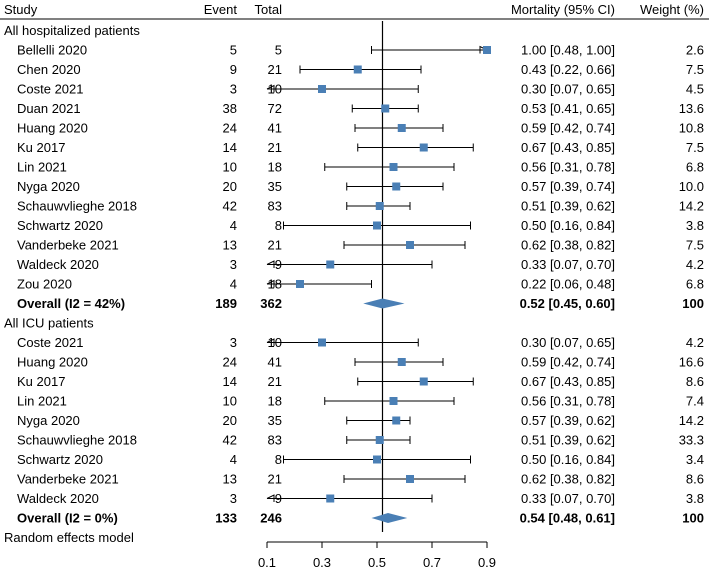  What do you see at coordinates (60, 459) in the screenshot?
I see `study-name: Schwartz 2020` at bounding box center [60, 459].